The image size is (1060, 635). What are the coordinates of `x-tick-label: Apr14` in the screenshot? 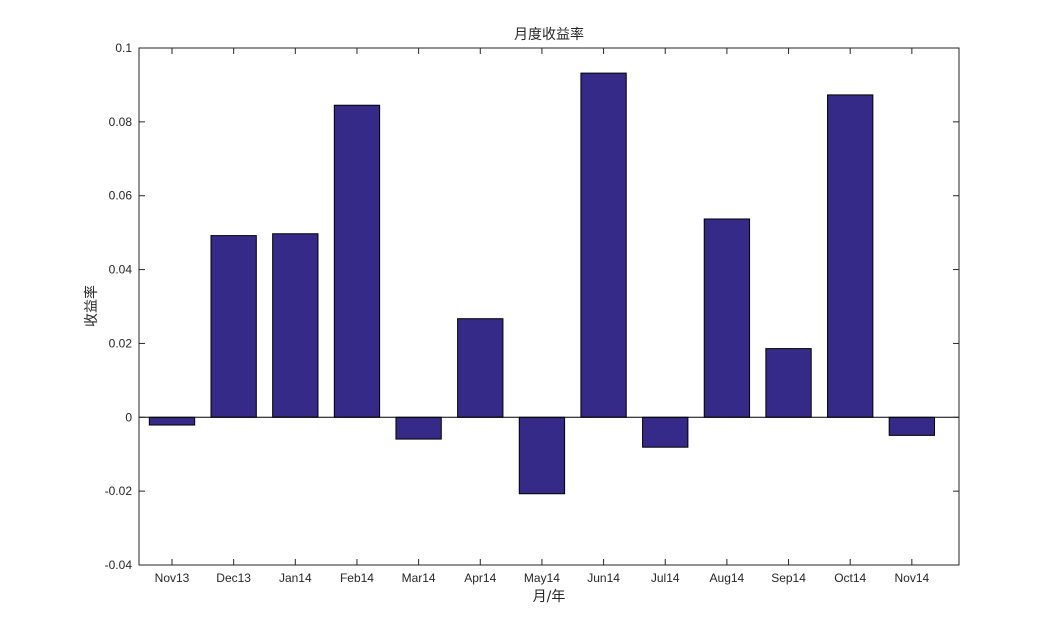 It's located at (480, 578).